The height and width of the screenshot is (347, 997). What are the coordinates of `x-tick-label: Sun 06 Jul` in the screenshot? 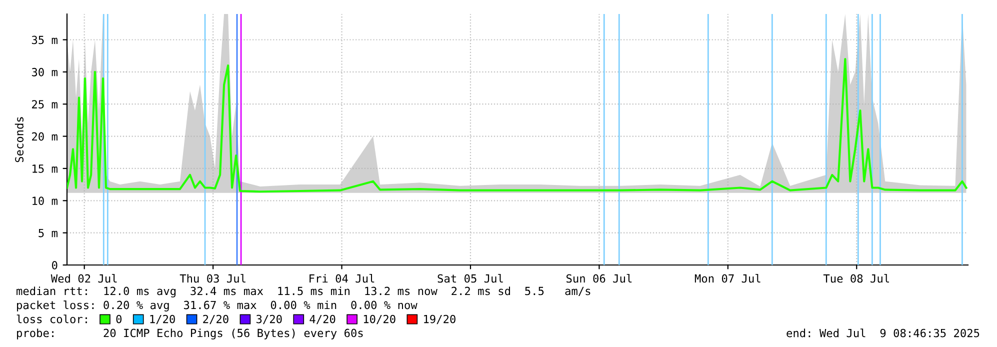 It's located at (599, 278).